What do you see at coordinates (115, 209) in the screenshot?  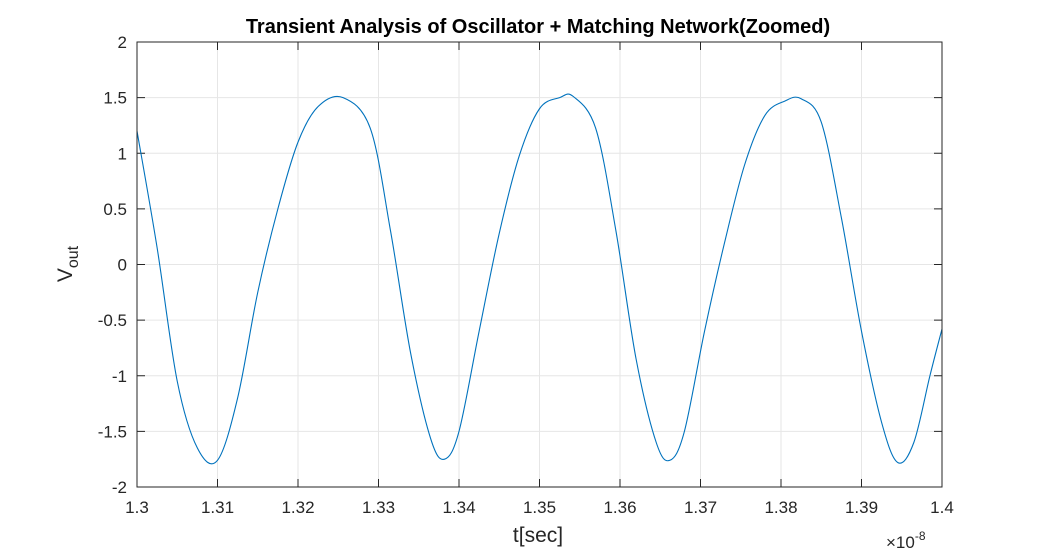 I see `y-tick-label: 0.5` at bounding box center [115, 209].